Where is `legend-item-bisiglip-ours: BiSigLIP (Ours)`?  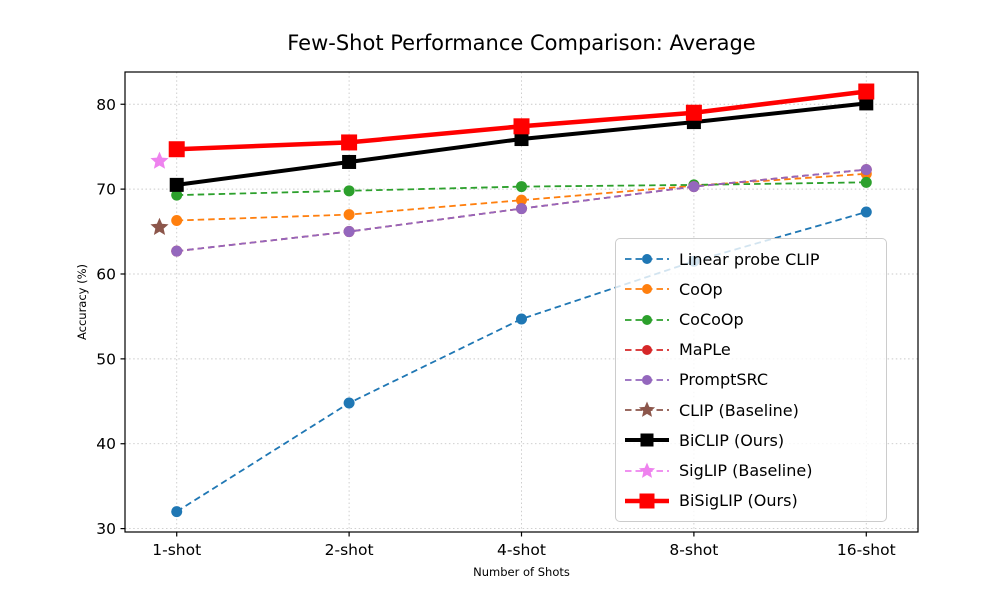 legend-item-bisiglip-ours: BiSigLIP (Ours) is located at coordinates (751, 501).